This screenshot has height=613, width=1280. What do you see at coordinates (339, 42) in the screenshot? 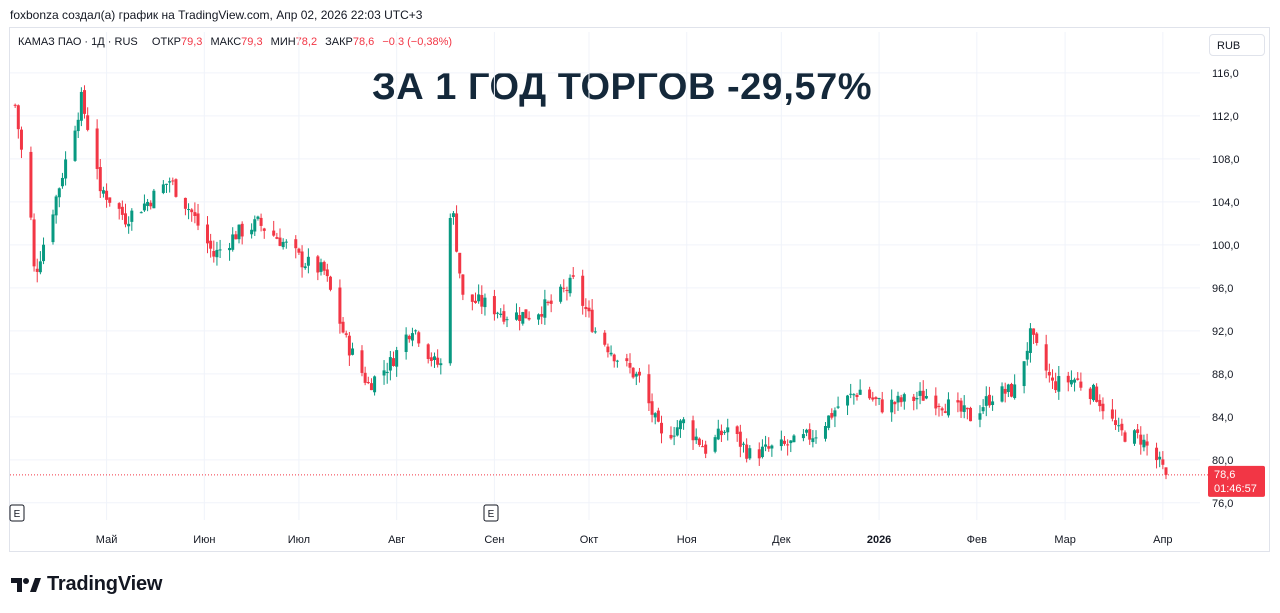
I see `close-label: ЗАКР` at bounding box center [339, 42].